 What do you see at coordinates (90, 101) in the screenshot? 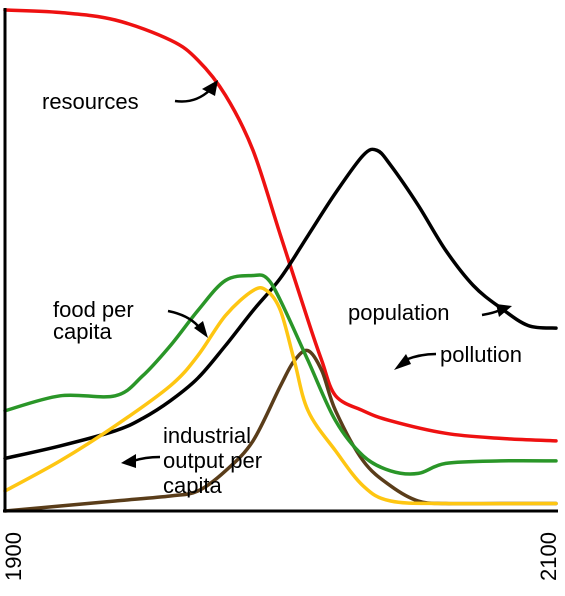
I see `annotation-resources: resources` at bounding box center [90, 101].